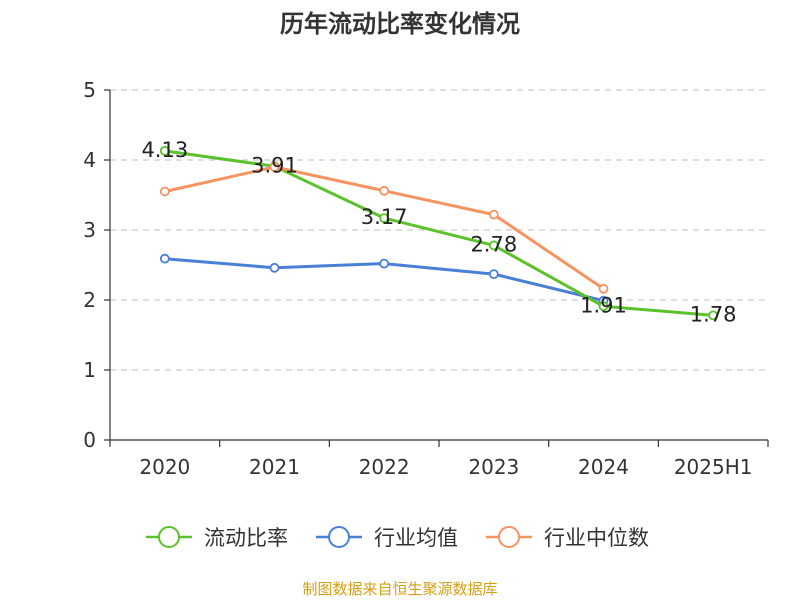 This screenshot has height=600, width=800. I want to click on legend-item: 行业中位数, so click(567, 538).